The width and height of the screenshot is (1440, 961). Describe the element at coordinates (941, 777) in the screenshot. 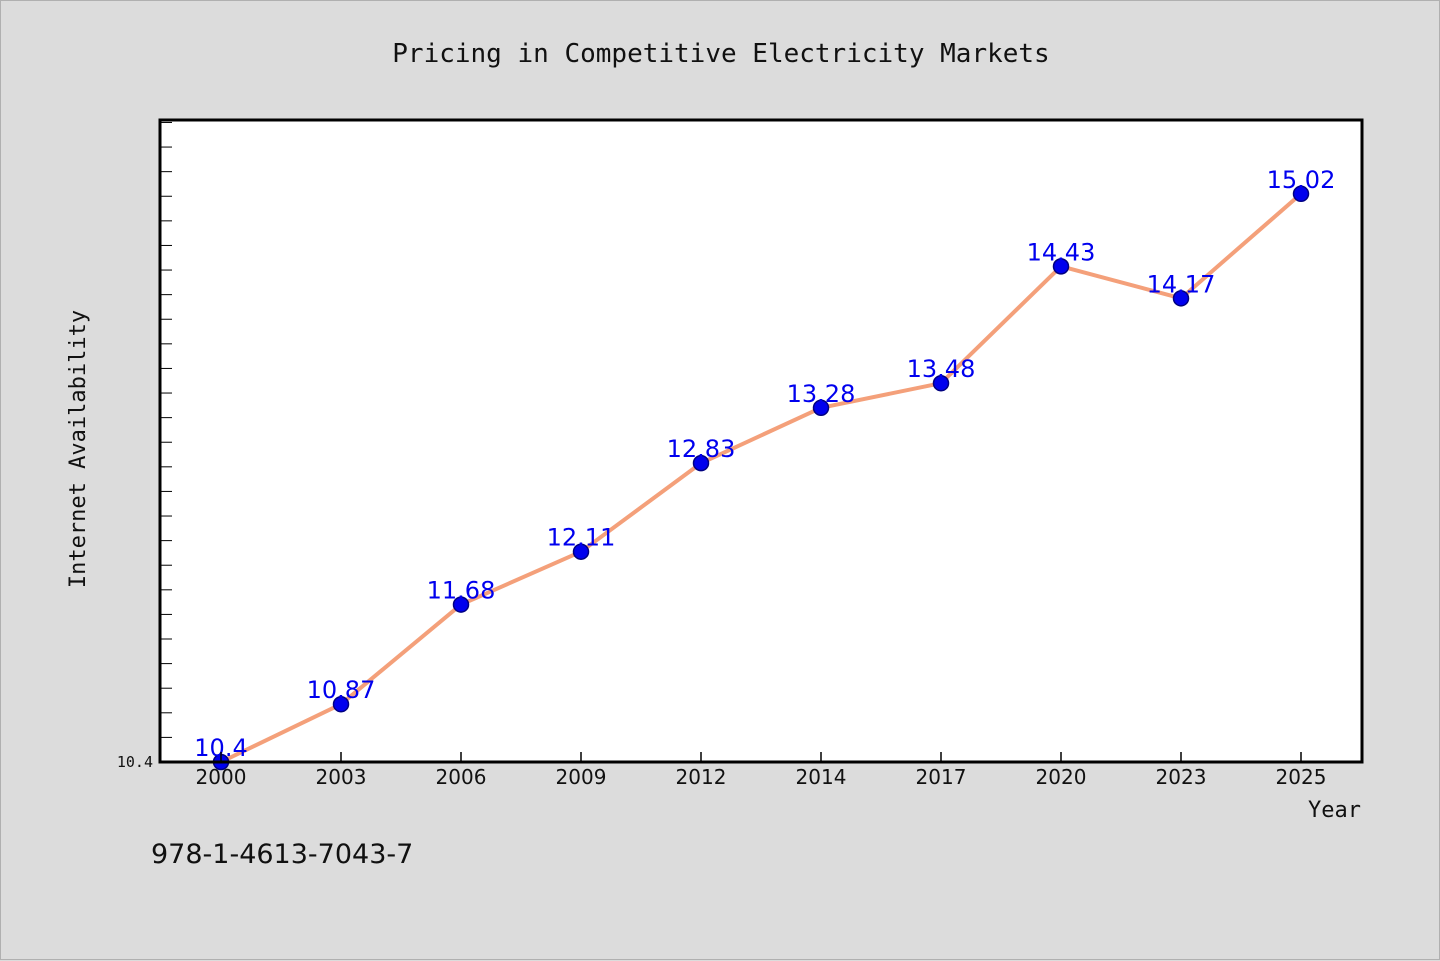

I see `x-tick-label: 2017` at that location.